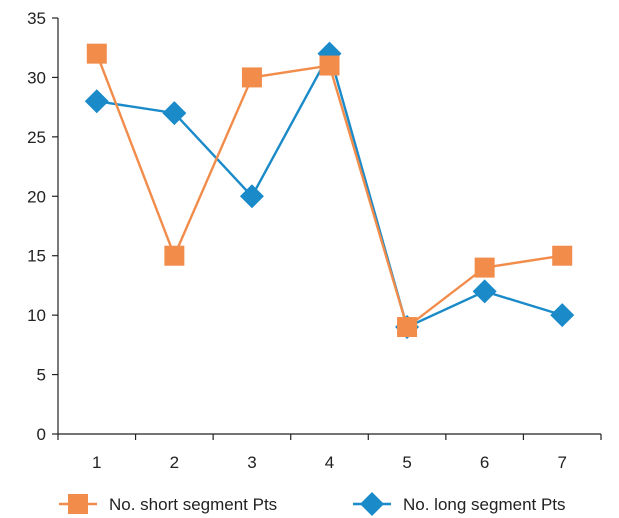  I want to click on x-tick-label: 3, so click(251, 462).